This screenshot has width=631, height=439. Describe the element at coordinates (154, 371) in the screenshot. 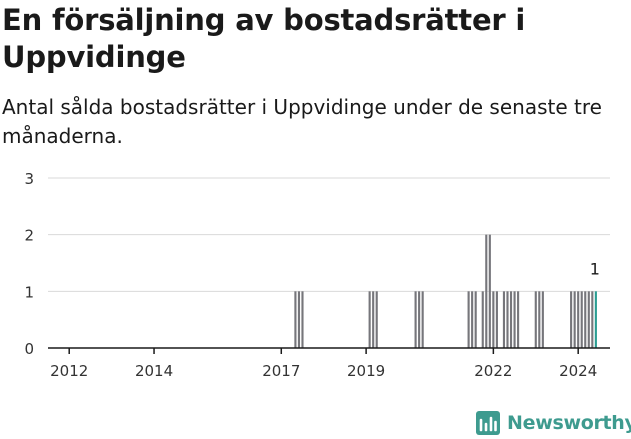

I see `x-tick-label: 2014` at that location.